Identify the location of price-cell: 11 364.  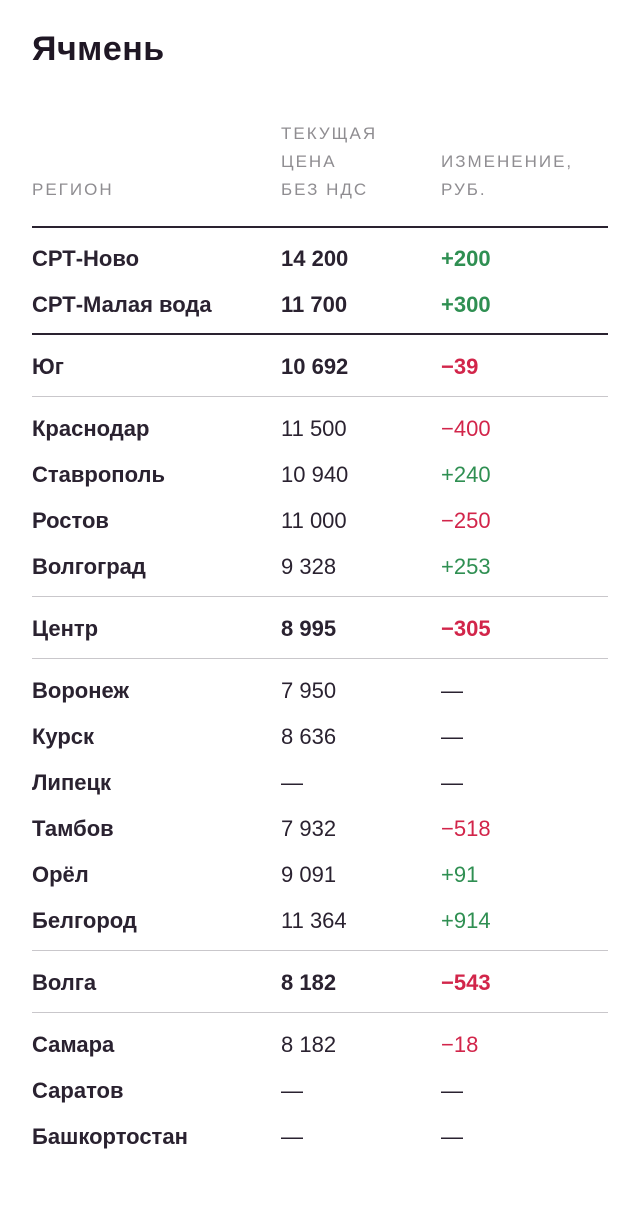
(314, 920).